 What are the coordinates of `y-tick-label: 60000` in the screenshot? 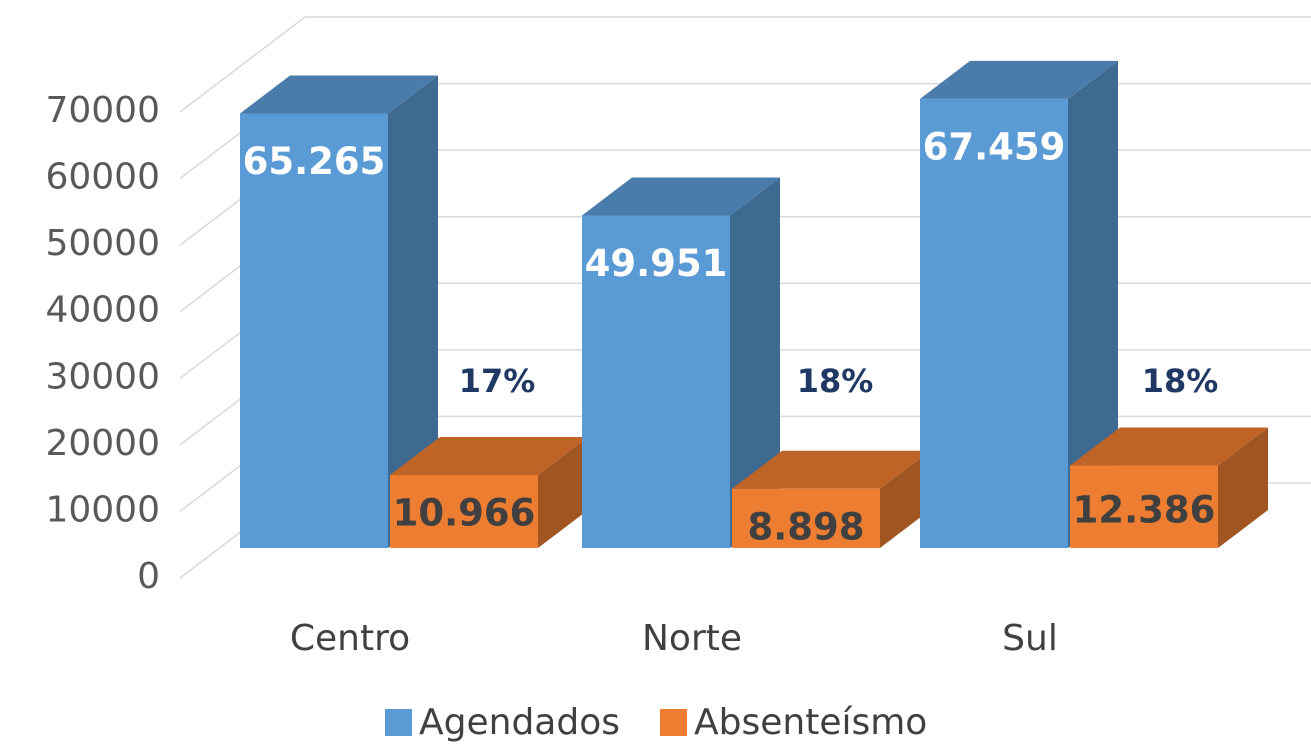 It's located at (102, 177).